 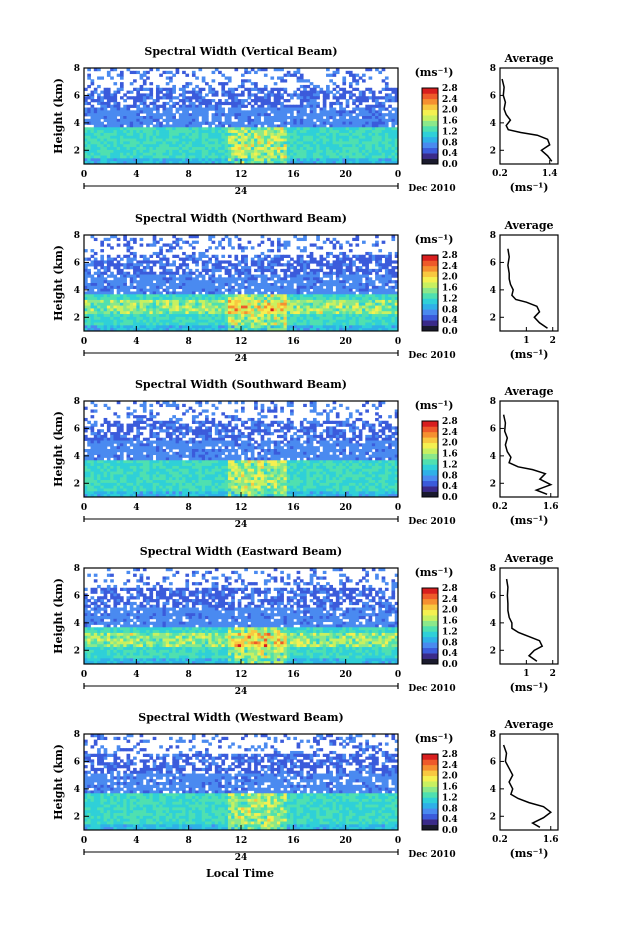 I want to click on colorbar-unit: (ms⁻¹), so click(x=434, y=572).